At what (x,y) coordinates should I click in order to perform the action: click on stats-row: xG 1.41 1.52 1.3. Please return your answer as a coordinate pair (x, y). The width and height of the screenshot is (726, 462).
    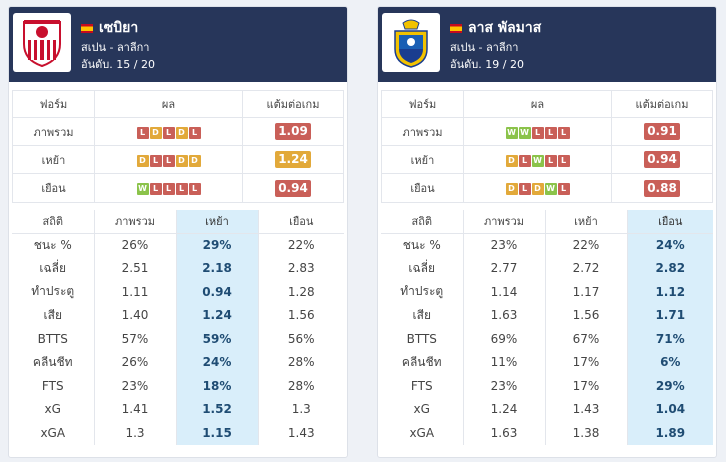
    Looking at the image, I should click on (178, 409).